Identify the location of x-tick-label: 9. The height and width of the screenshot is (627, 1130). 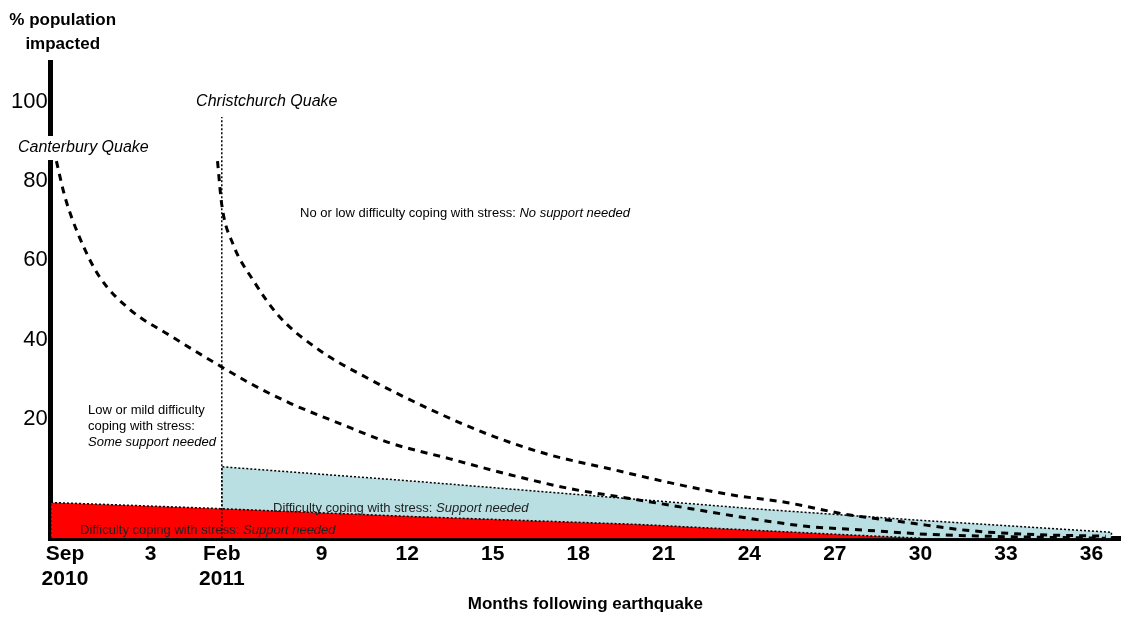
(321, 552).